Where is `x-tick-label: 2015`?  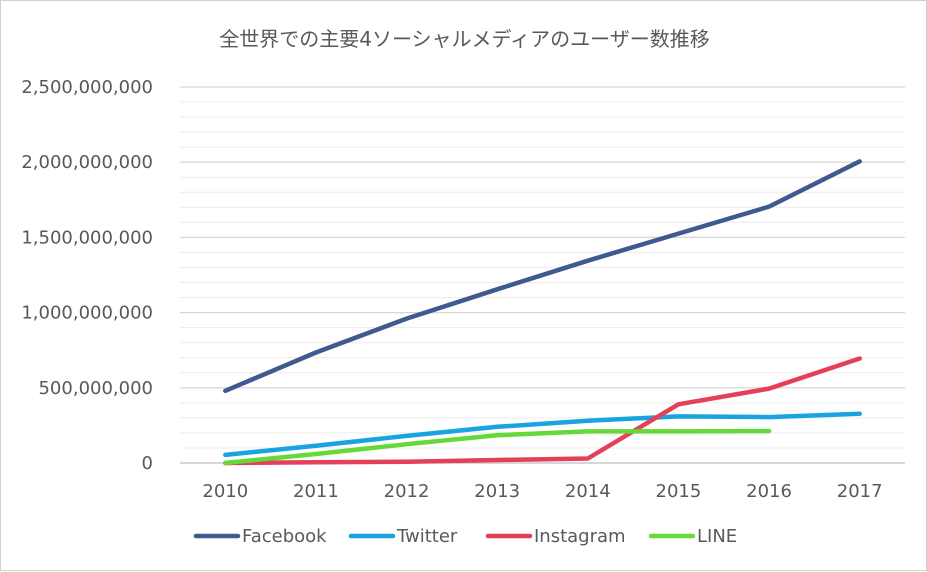 x-tick-label: 2015 is located at coordinates (679, 491).